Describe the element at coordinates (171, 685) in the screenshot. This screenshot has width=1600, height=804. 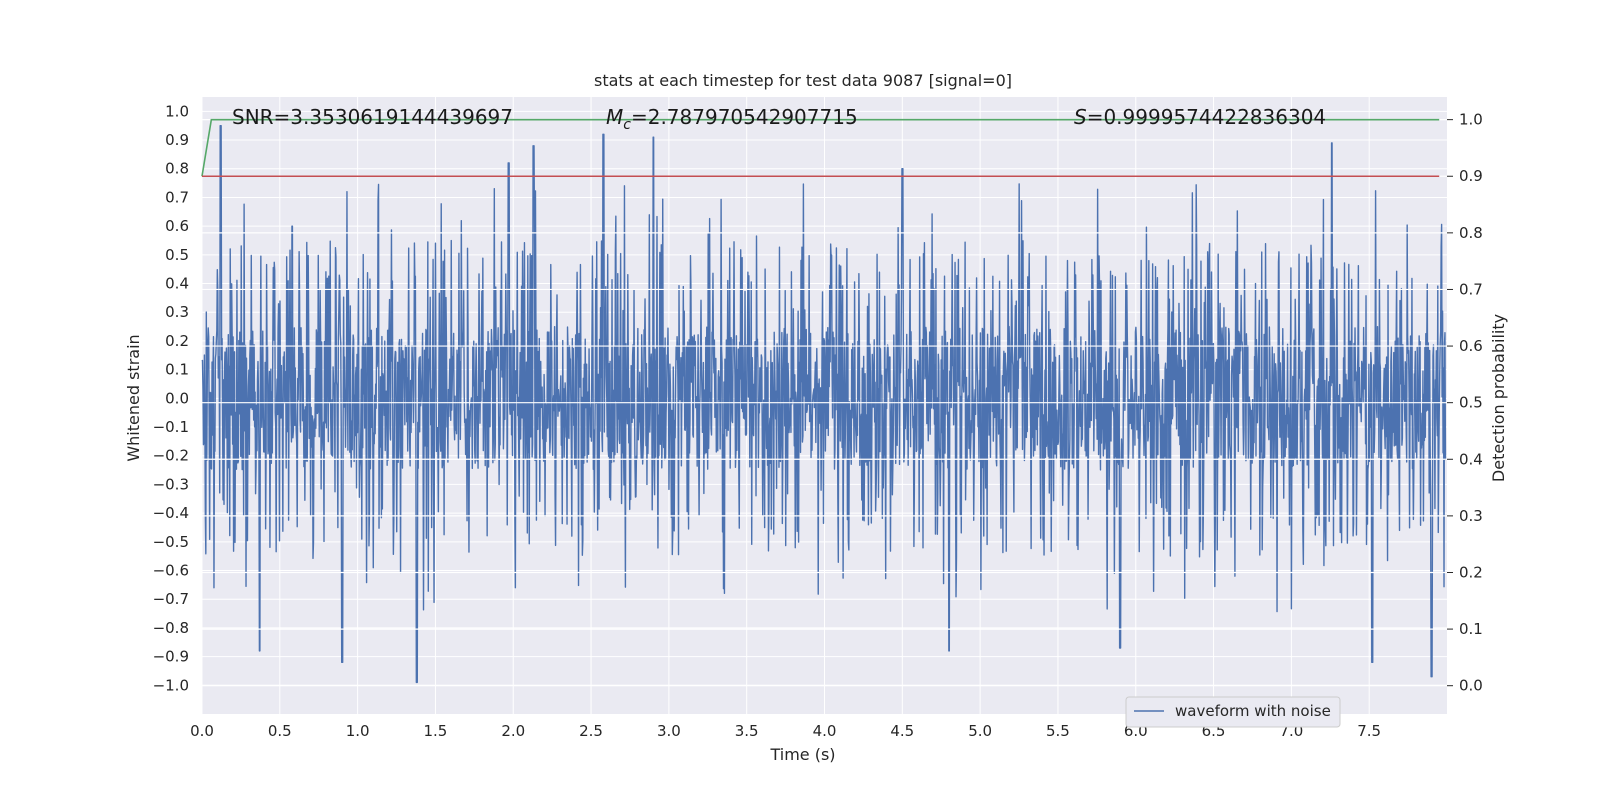
I see `y-left-tick-label: −1.0` at that location.